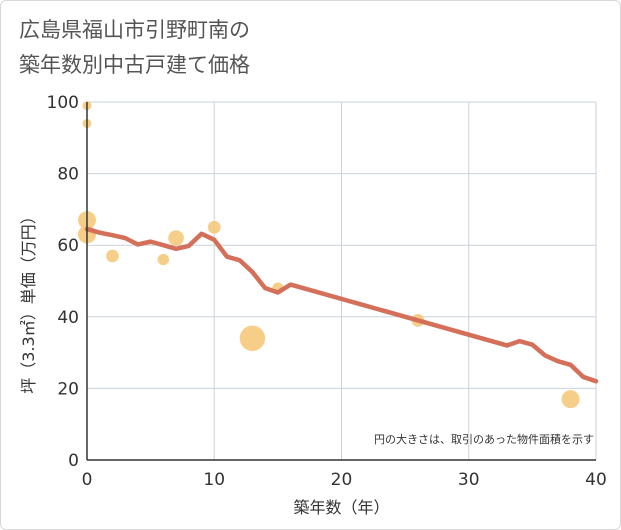 The image size is (621, 530). Describe the element at coordinates (68, 246) in the screenshot. I see `y-tick-label: 60` at that location.